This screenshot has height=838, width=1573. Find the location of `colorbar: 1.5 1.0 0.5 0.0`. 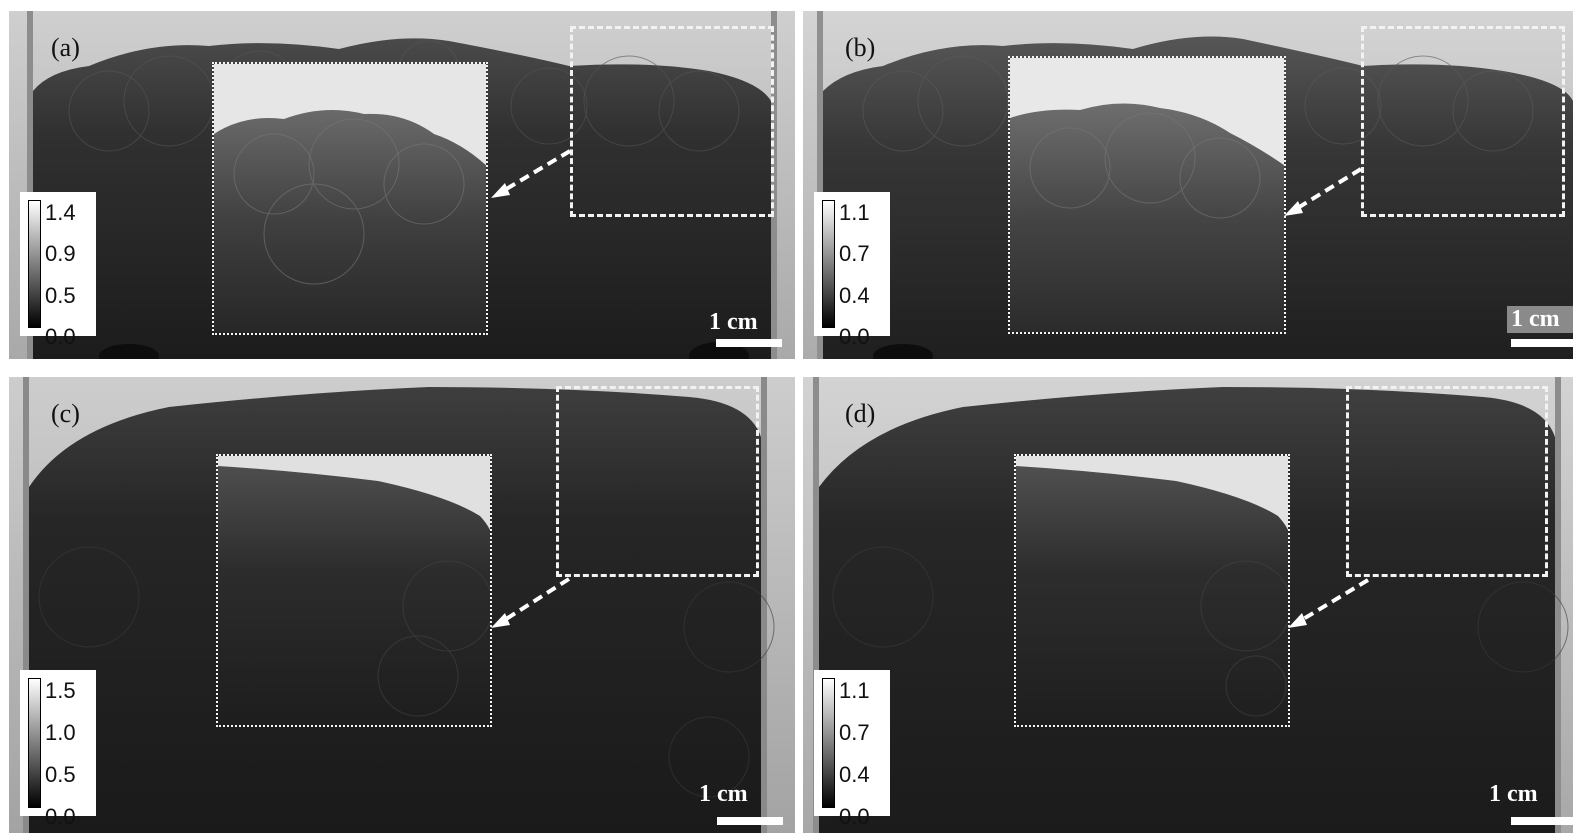

colorbar: 1.5 1.0 0.5 0.0 is located at coordinates (58, 749).